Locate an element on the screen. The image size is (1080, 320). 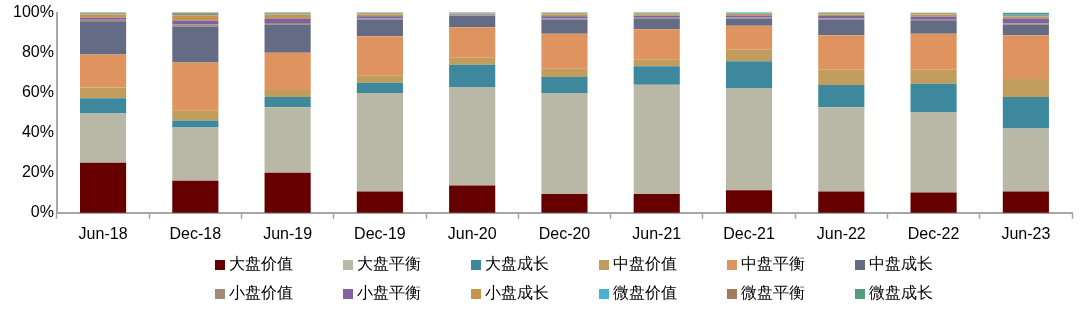
legend-label: 小盘价值 is located at coordinates (261, 293).